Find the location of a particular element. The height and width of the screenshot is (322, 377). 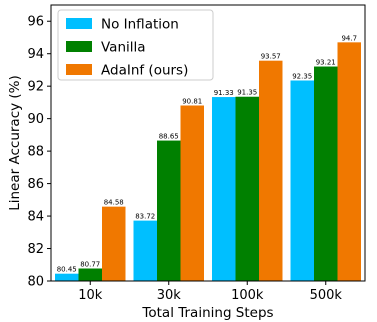

bar-adainf-ours-10k is located at coordinates (114, 243).